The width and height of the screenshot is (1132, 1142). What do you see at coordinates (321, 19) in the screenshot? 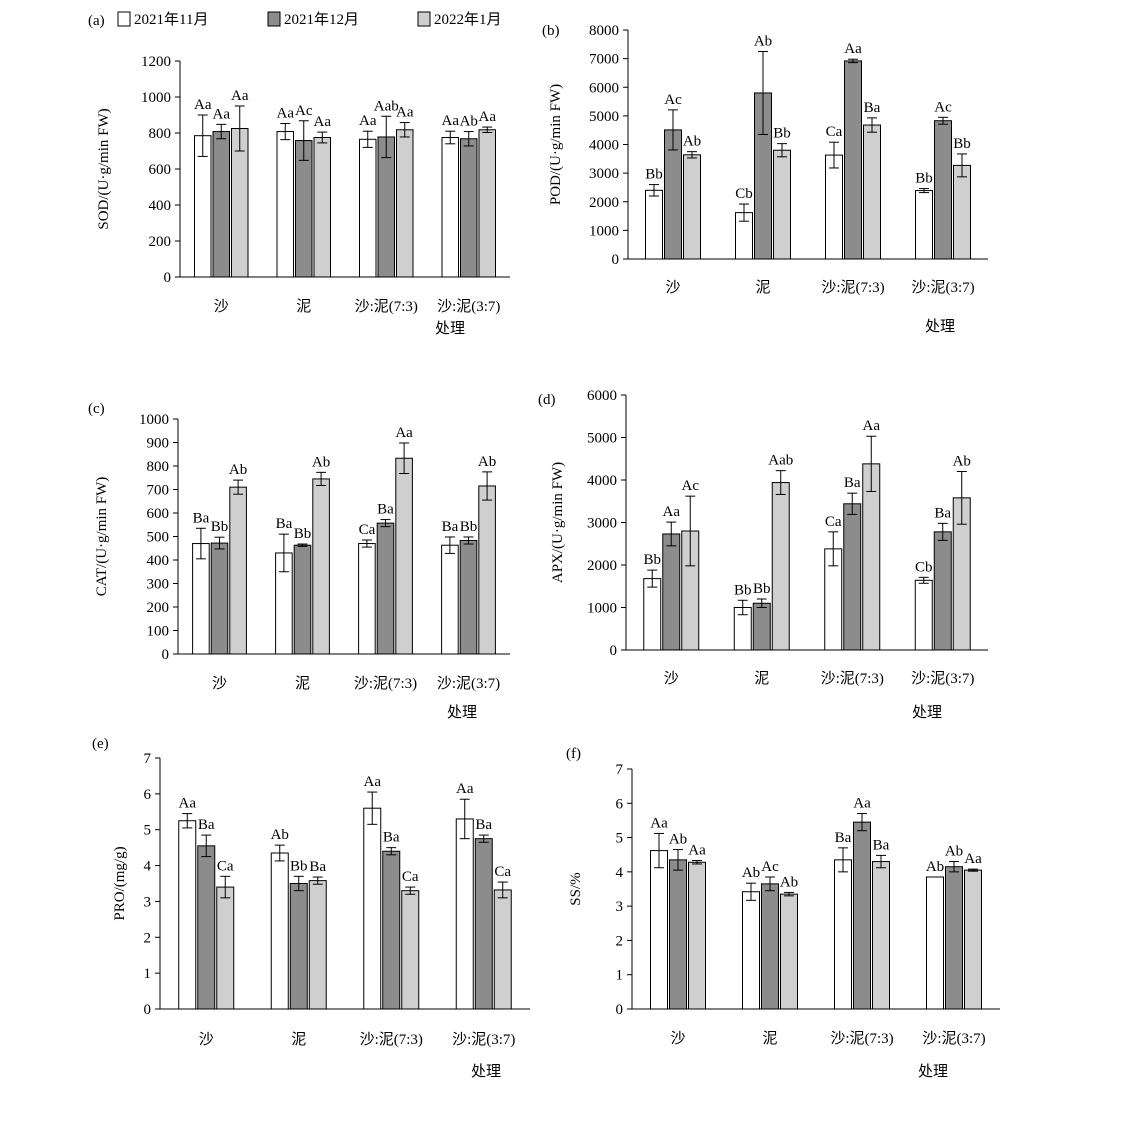
I see `legend-label-dec: 2021年12月` at bounding box center [321, 19].